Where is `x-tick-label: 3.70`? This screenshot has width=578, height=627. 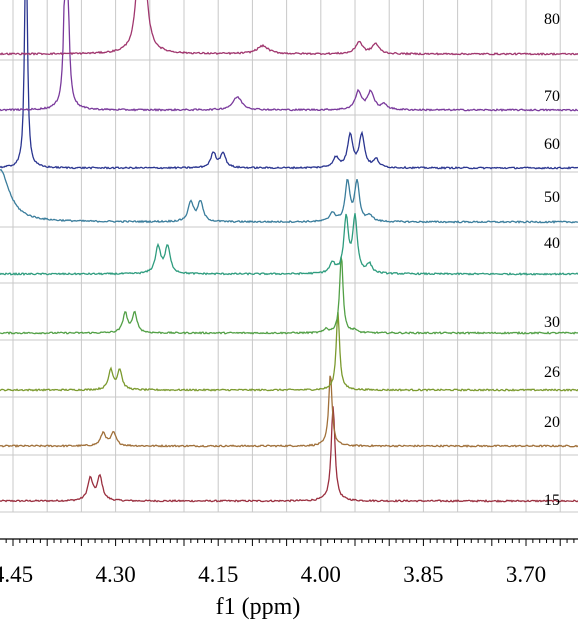 x-tick-label: 3.70 is located at coordinates (526, 574).